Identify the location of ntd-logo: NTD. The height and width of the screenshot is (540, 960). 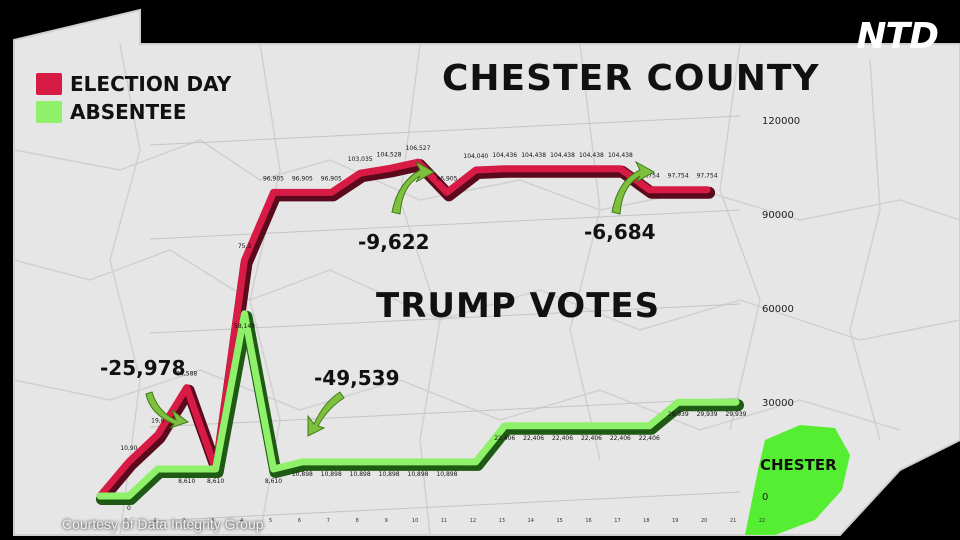
(897, 36).